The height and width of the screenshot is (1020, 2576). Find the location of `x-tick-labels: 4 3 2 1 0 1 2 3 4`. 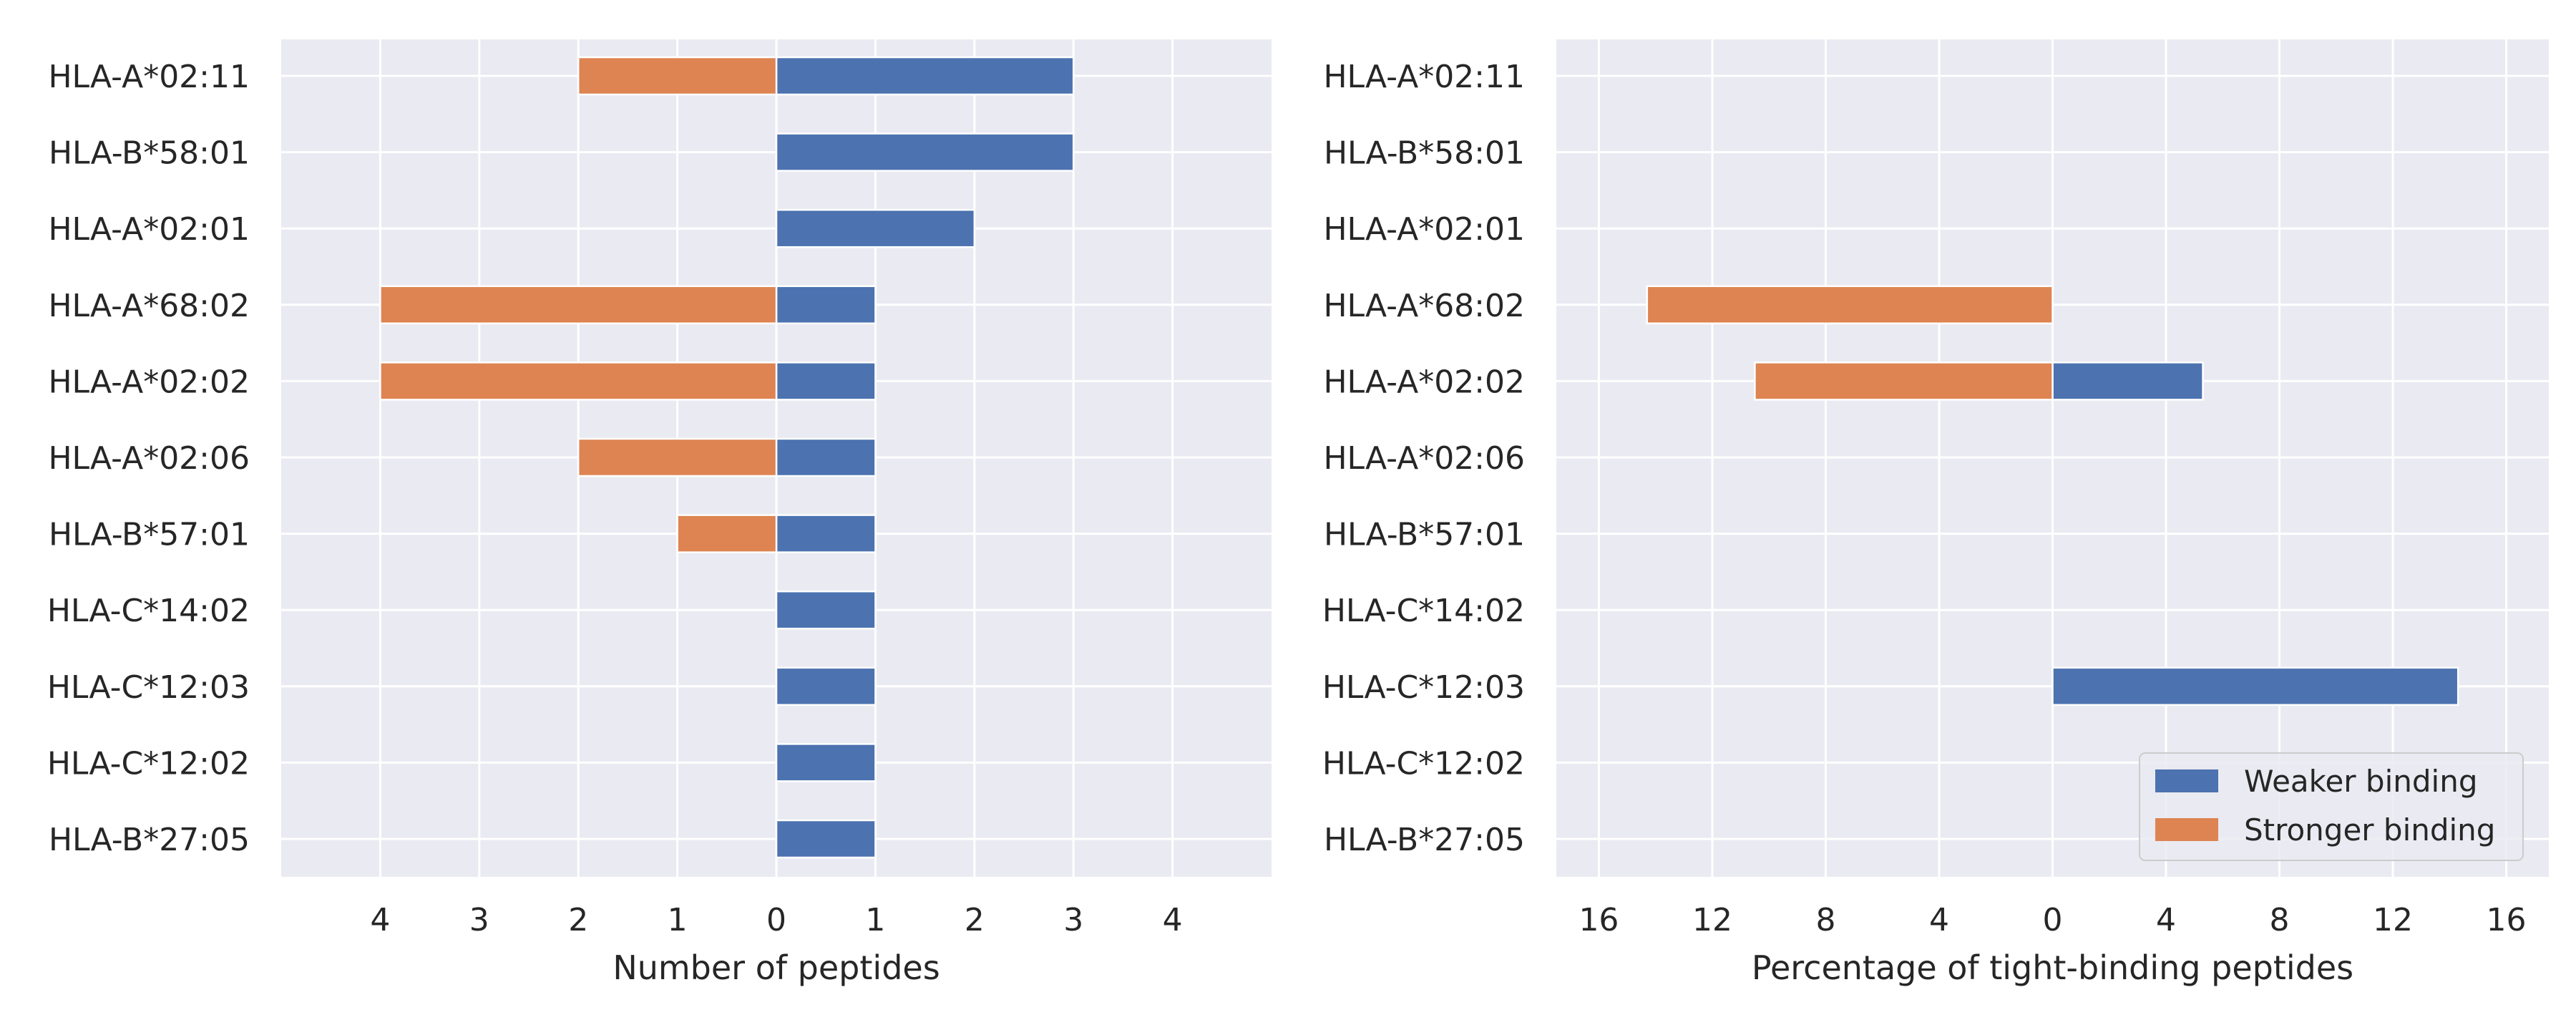

x-tick-labels: 4 3 2 1 0 1 2 3 4 is located at coordinates (776, 920).